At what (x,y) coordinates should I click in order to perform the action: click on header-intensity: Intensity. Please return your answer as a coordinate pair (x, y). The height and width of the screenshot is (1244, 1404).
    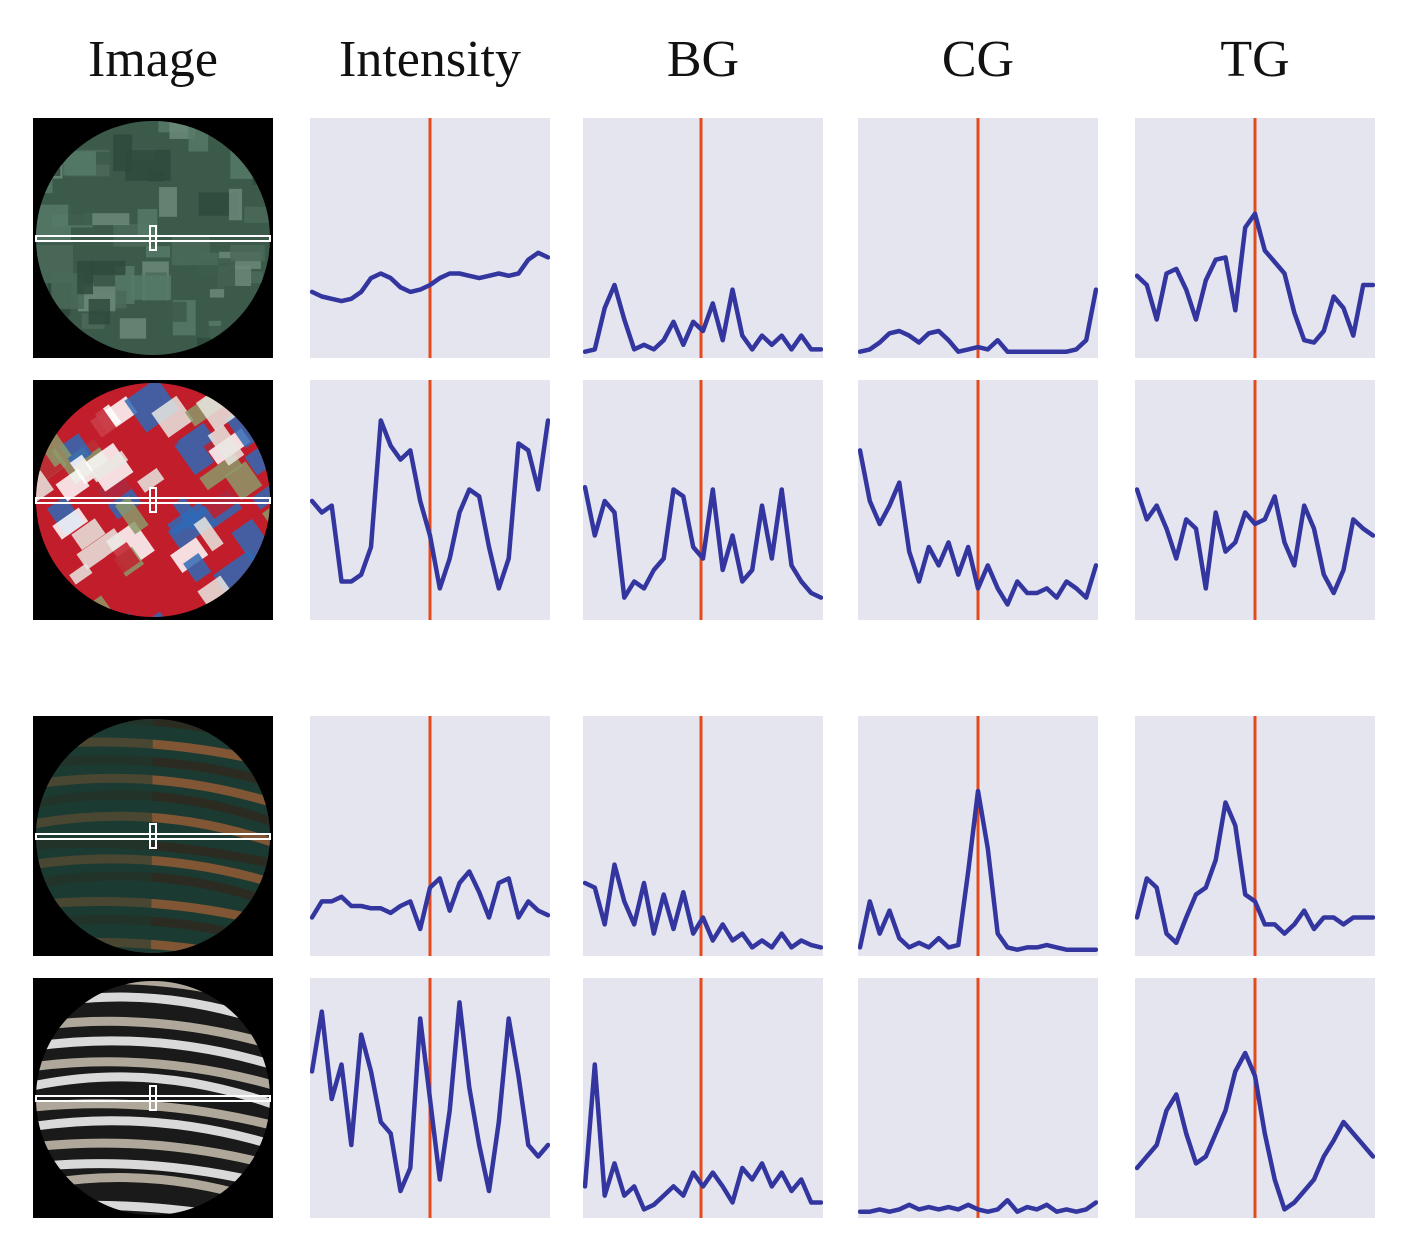
    Looking at the image, I should click on (430, 59).